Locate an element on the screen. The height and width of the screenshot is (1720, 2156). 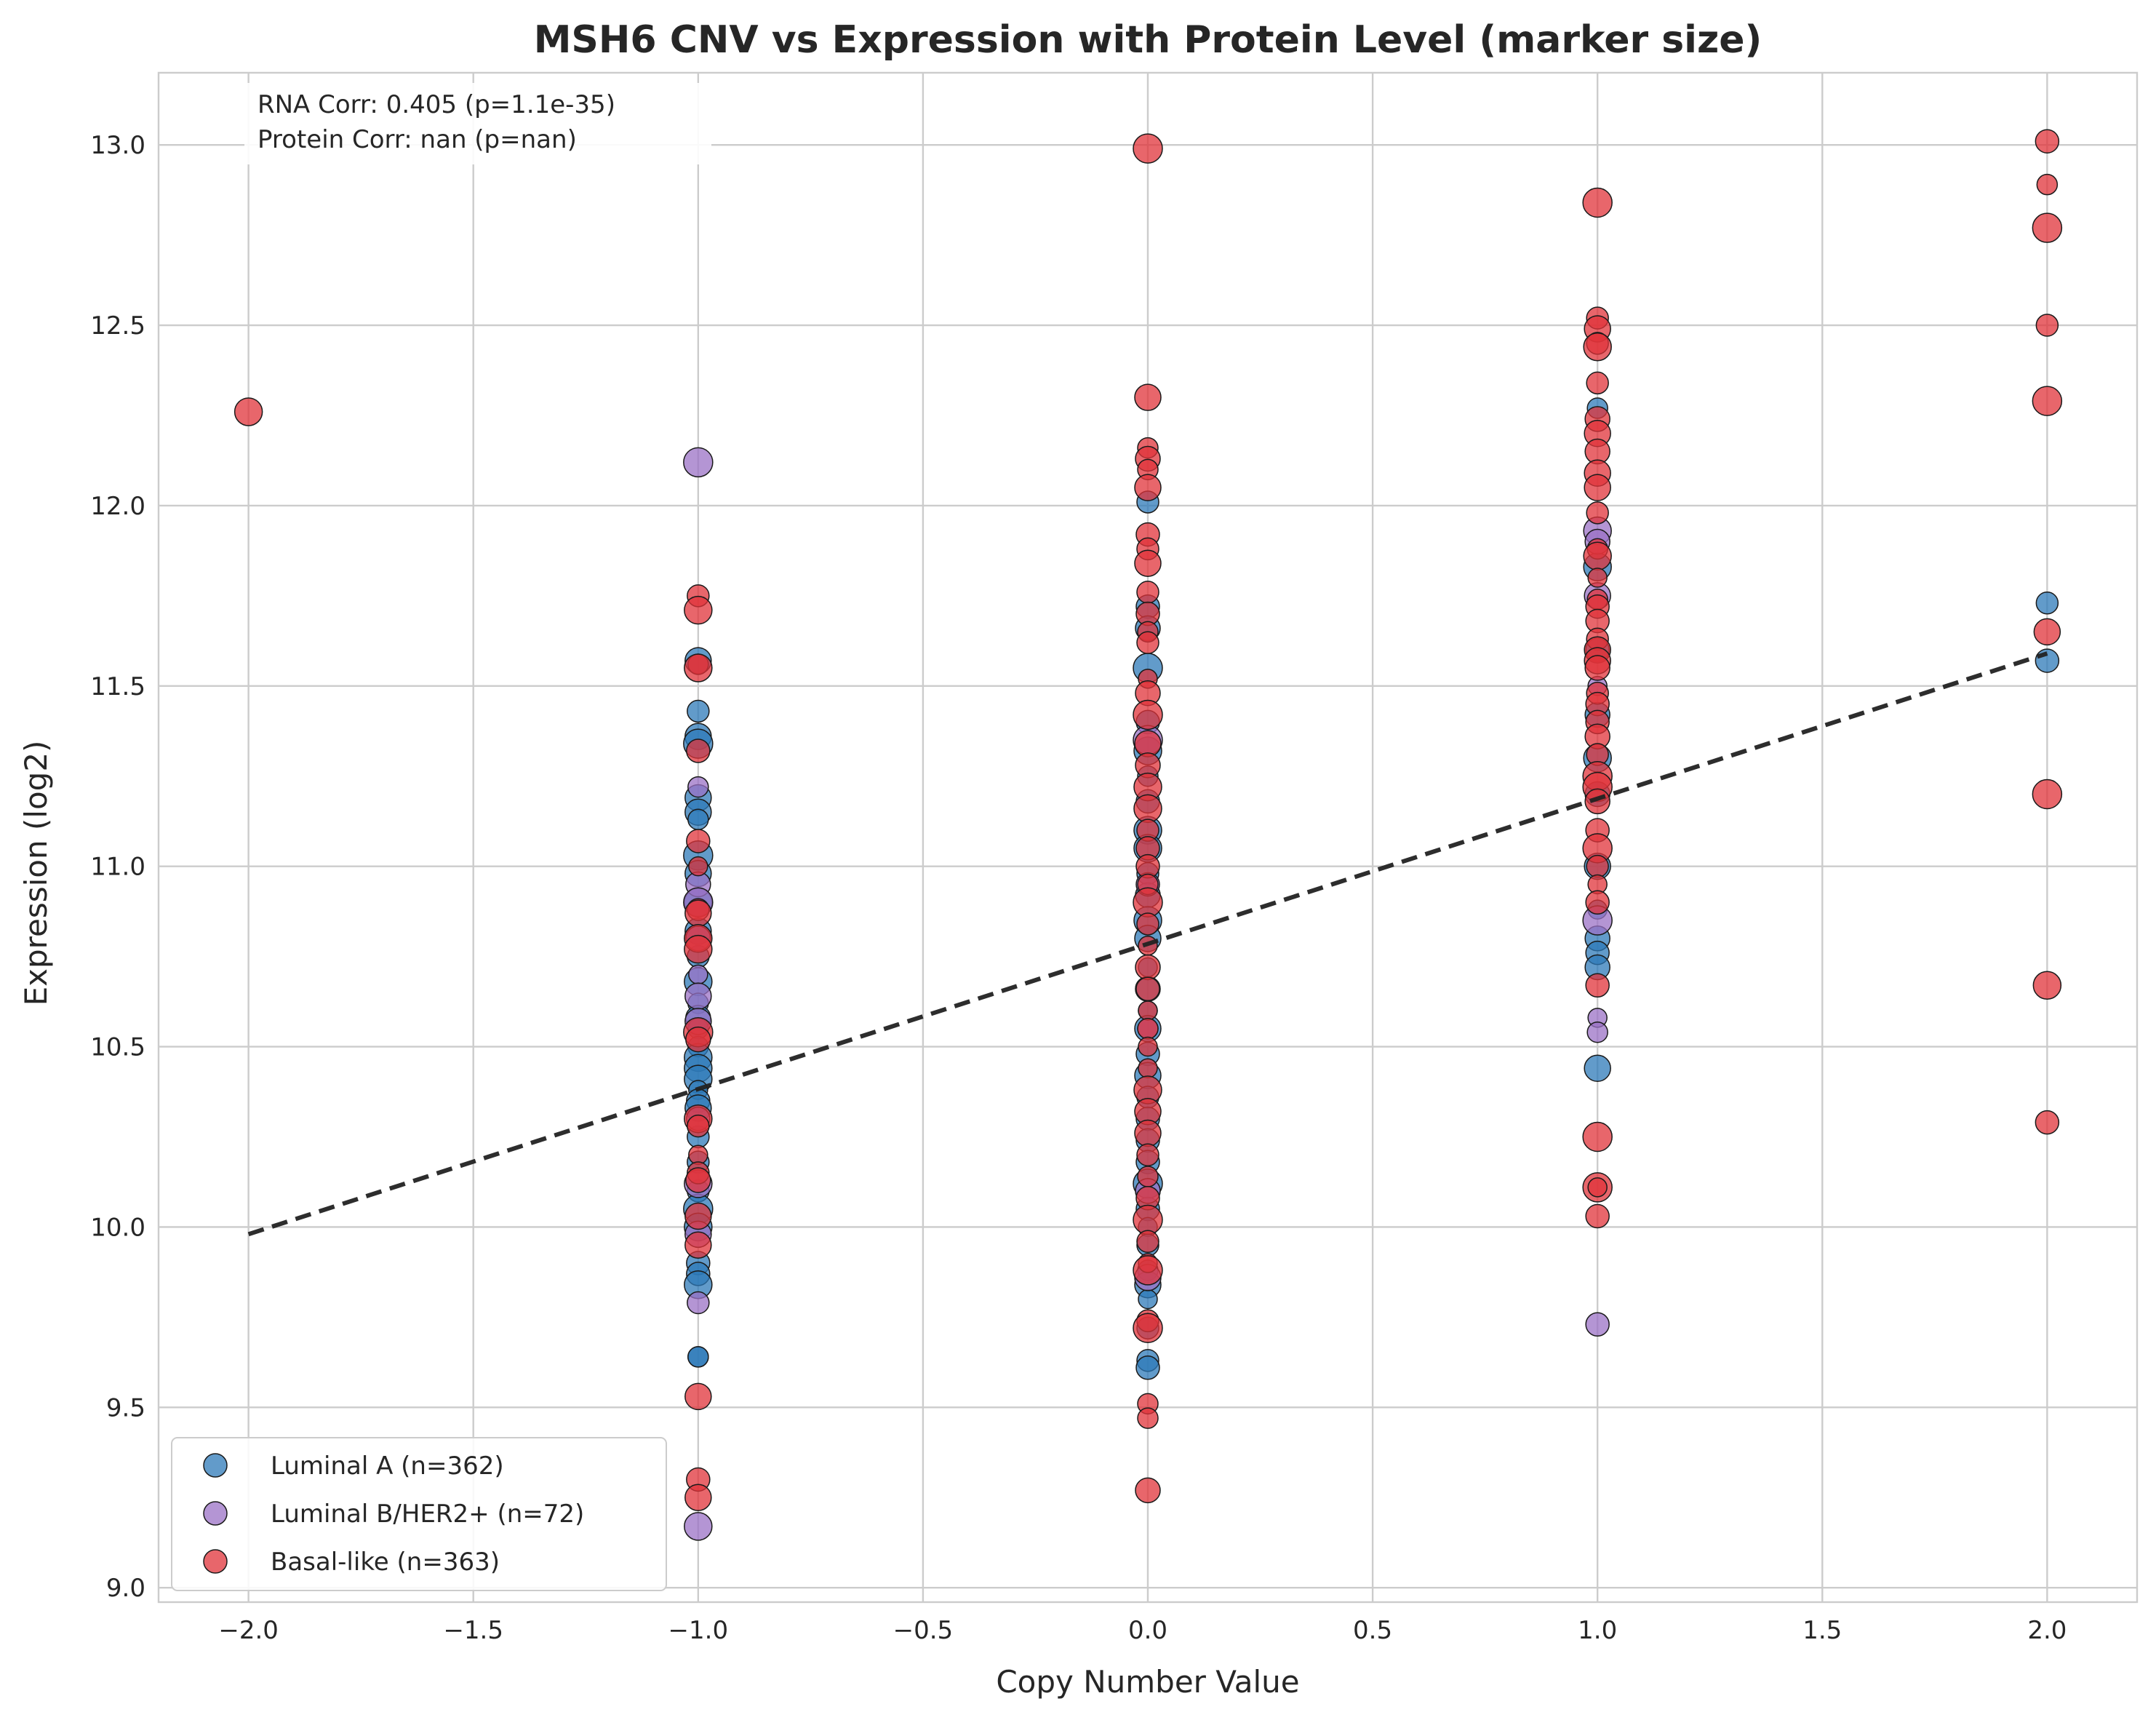
y-tick-label: 9.0 is located at coordinates (125, 1588).